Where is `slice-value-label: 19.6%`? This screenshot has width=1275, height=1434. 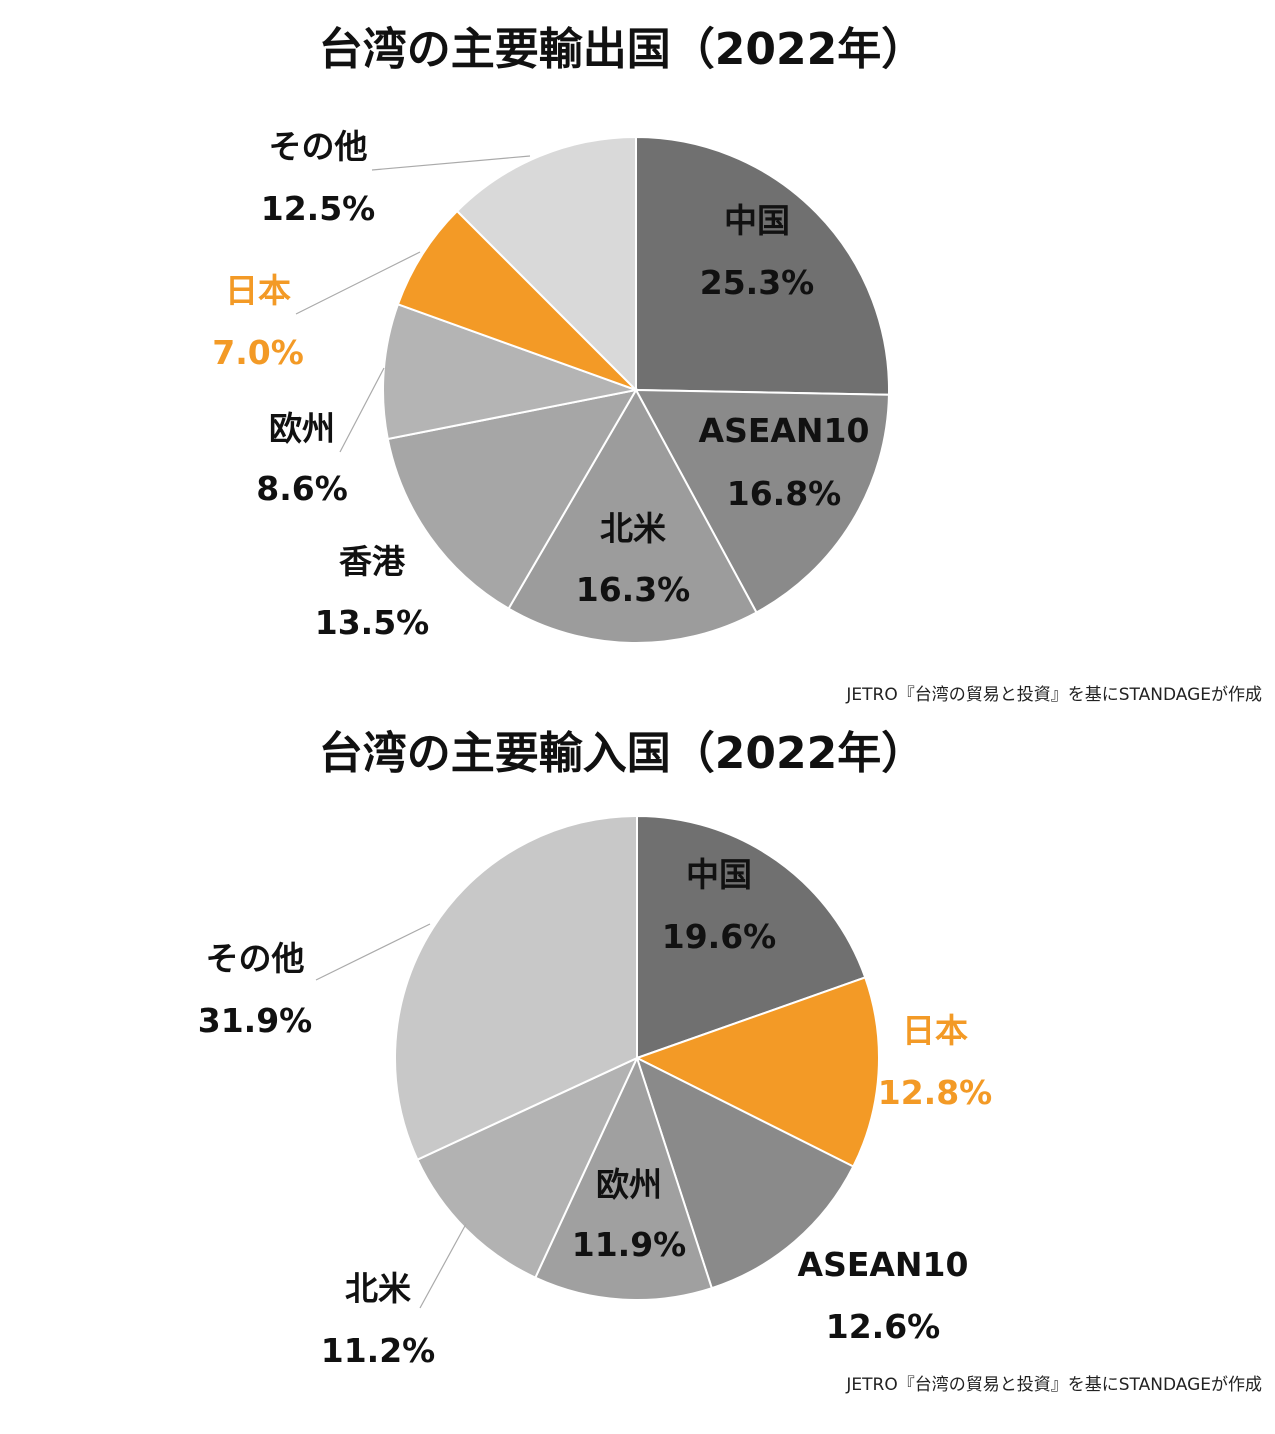 slice-value-label: 19.6% is located at coordinates (719, 936).